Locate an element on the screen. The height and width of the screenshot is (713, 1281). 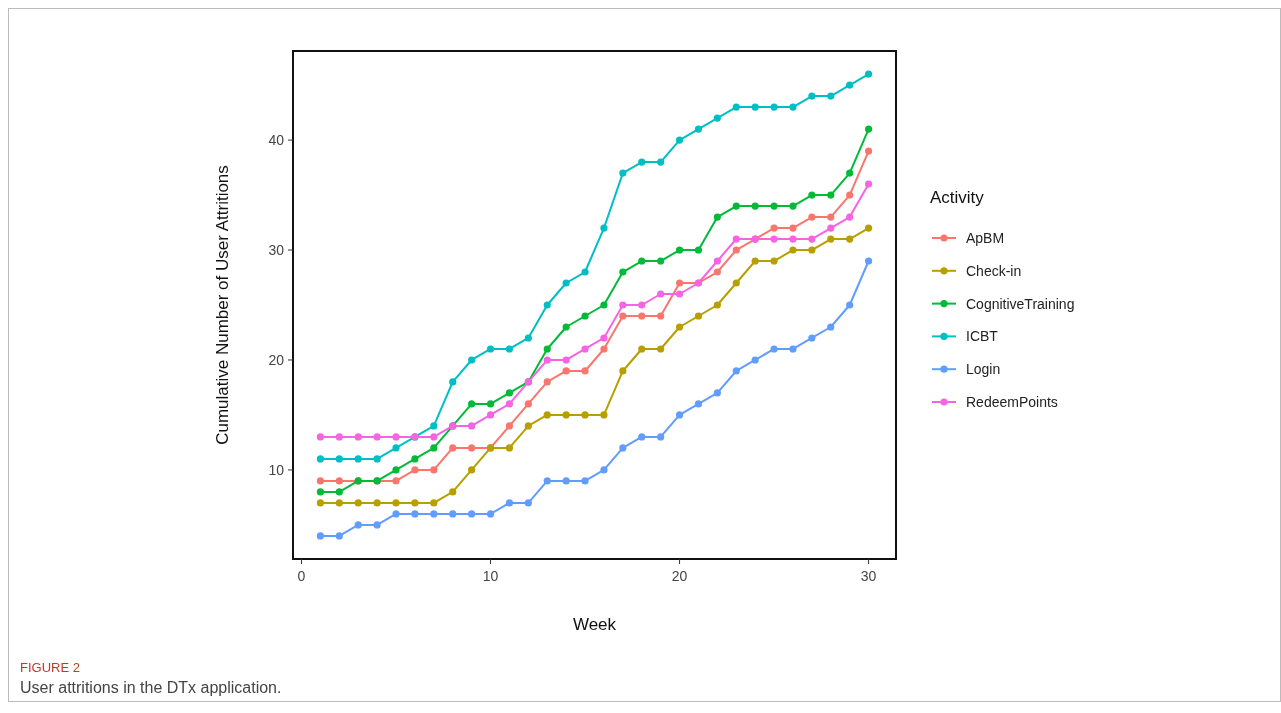
legend-label: RedeemPoints is located at coordinates (1012, 402).